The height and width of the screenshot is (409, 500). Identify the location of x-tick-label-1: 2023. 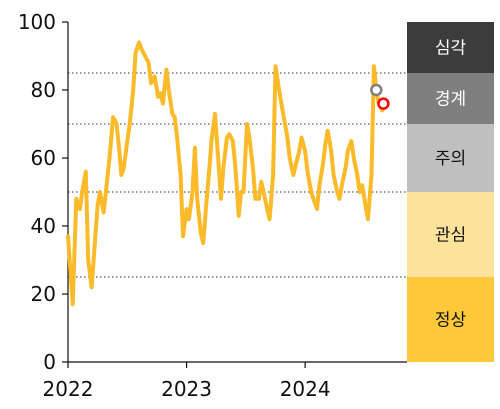
(186, 389).